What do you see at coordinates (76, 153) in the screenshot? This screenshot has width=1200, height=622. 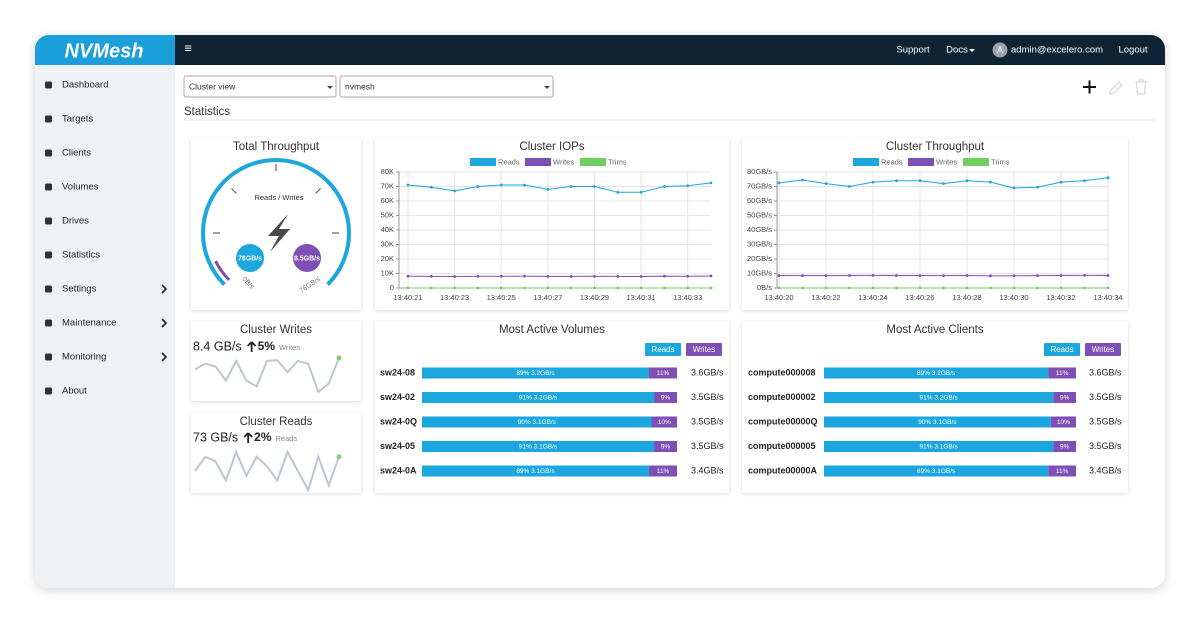 I see `menu-item: Clients` at bounding box center [76, 153].